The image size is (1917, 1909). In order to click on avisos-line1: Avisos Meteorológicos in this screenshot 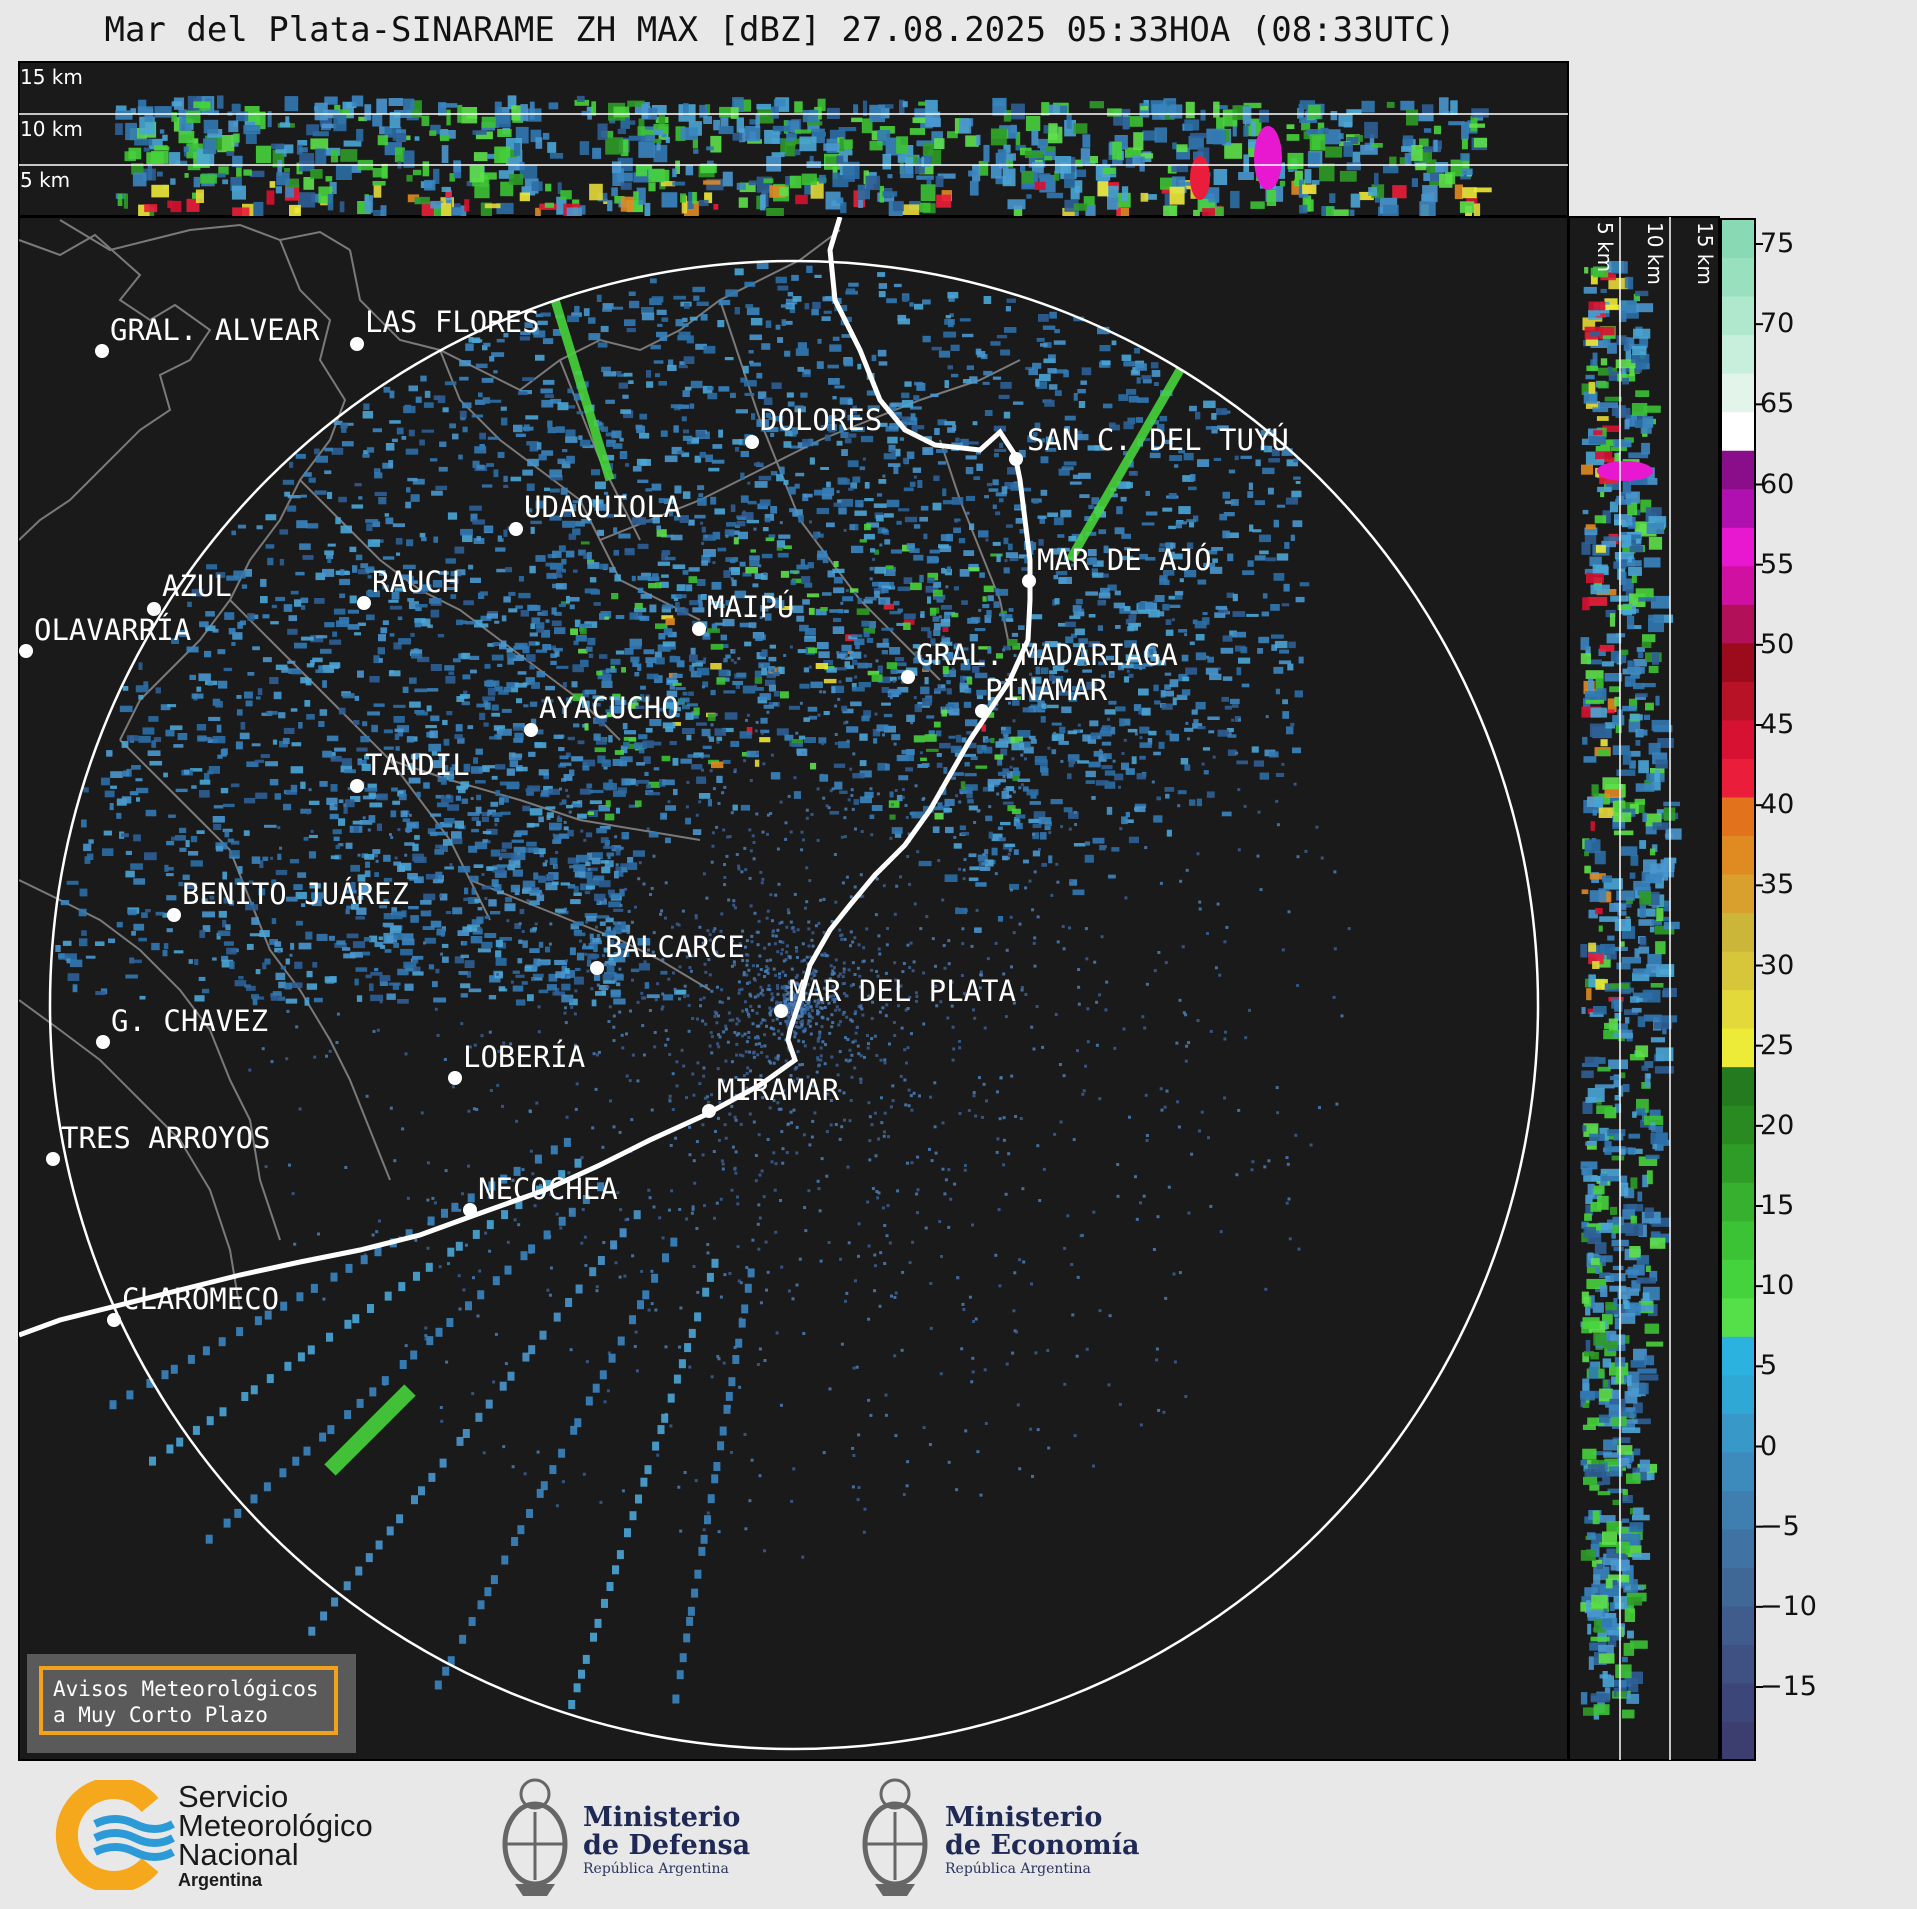, I will do `click(186, 1689)`.